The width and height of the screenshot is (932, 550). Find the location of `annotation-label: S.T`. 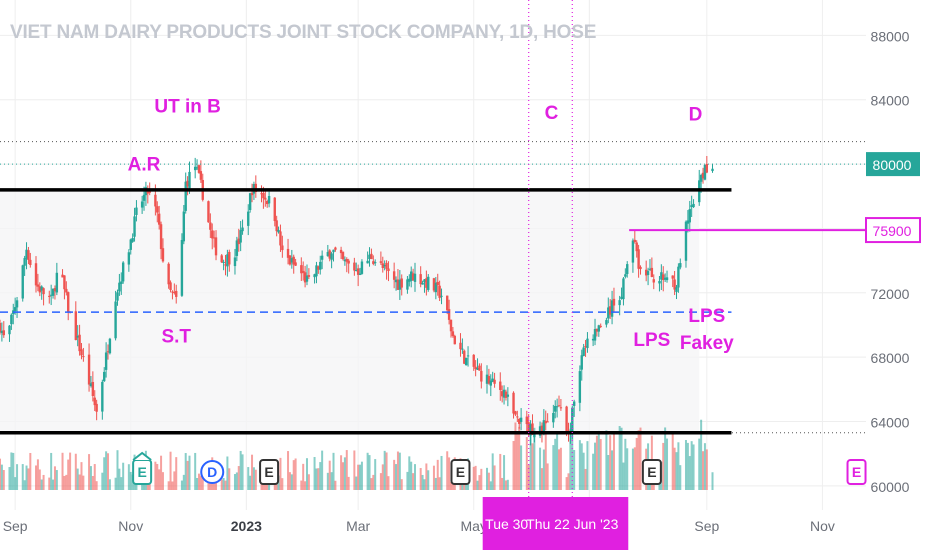

annotation-label: S.T is located at coordinates (176, 337).